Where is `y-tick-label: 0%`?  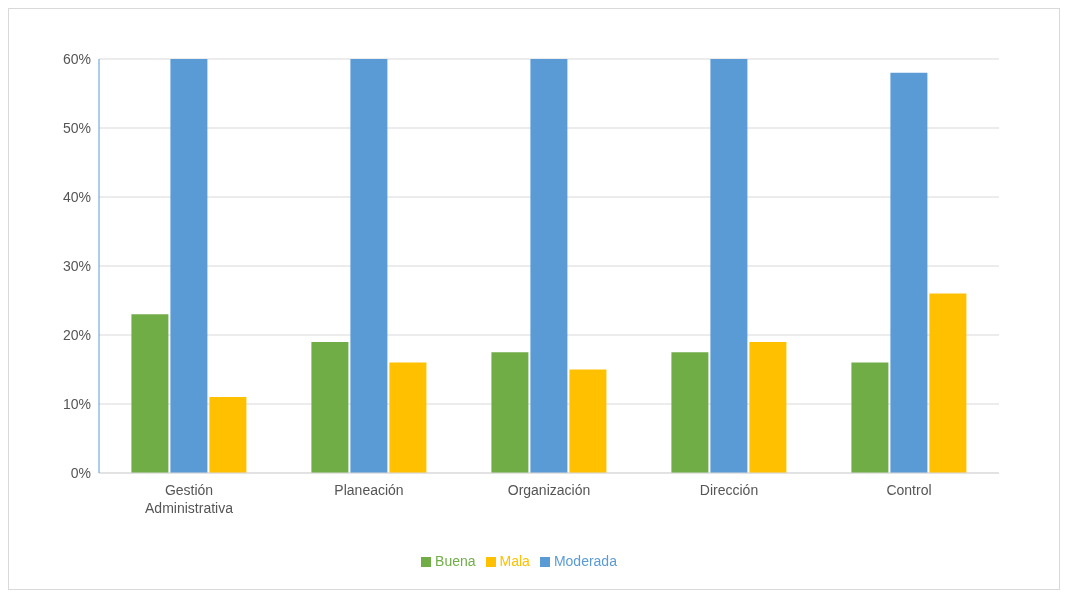 y-tick-label: 0% is located at coordinates (80, 472).